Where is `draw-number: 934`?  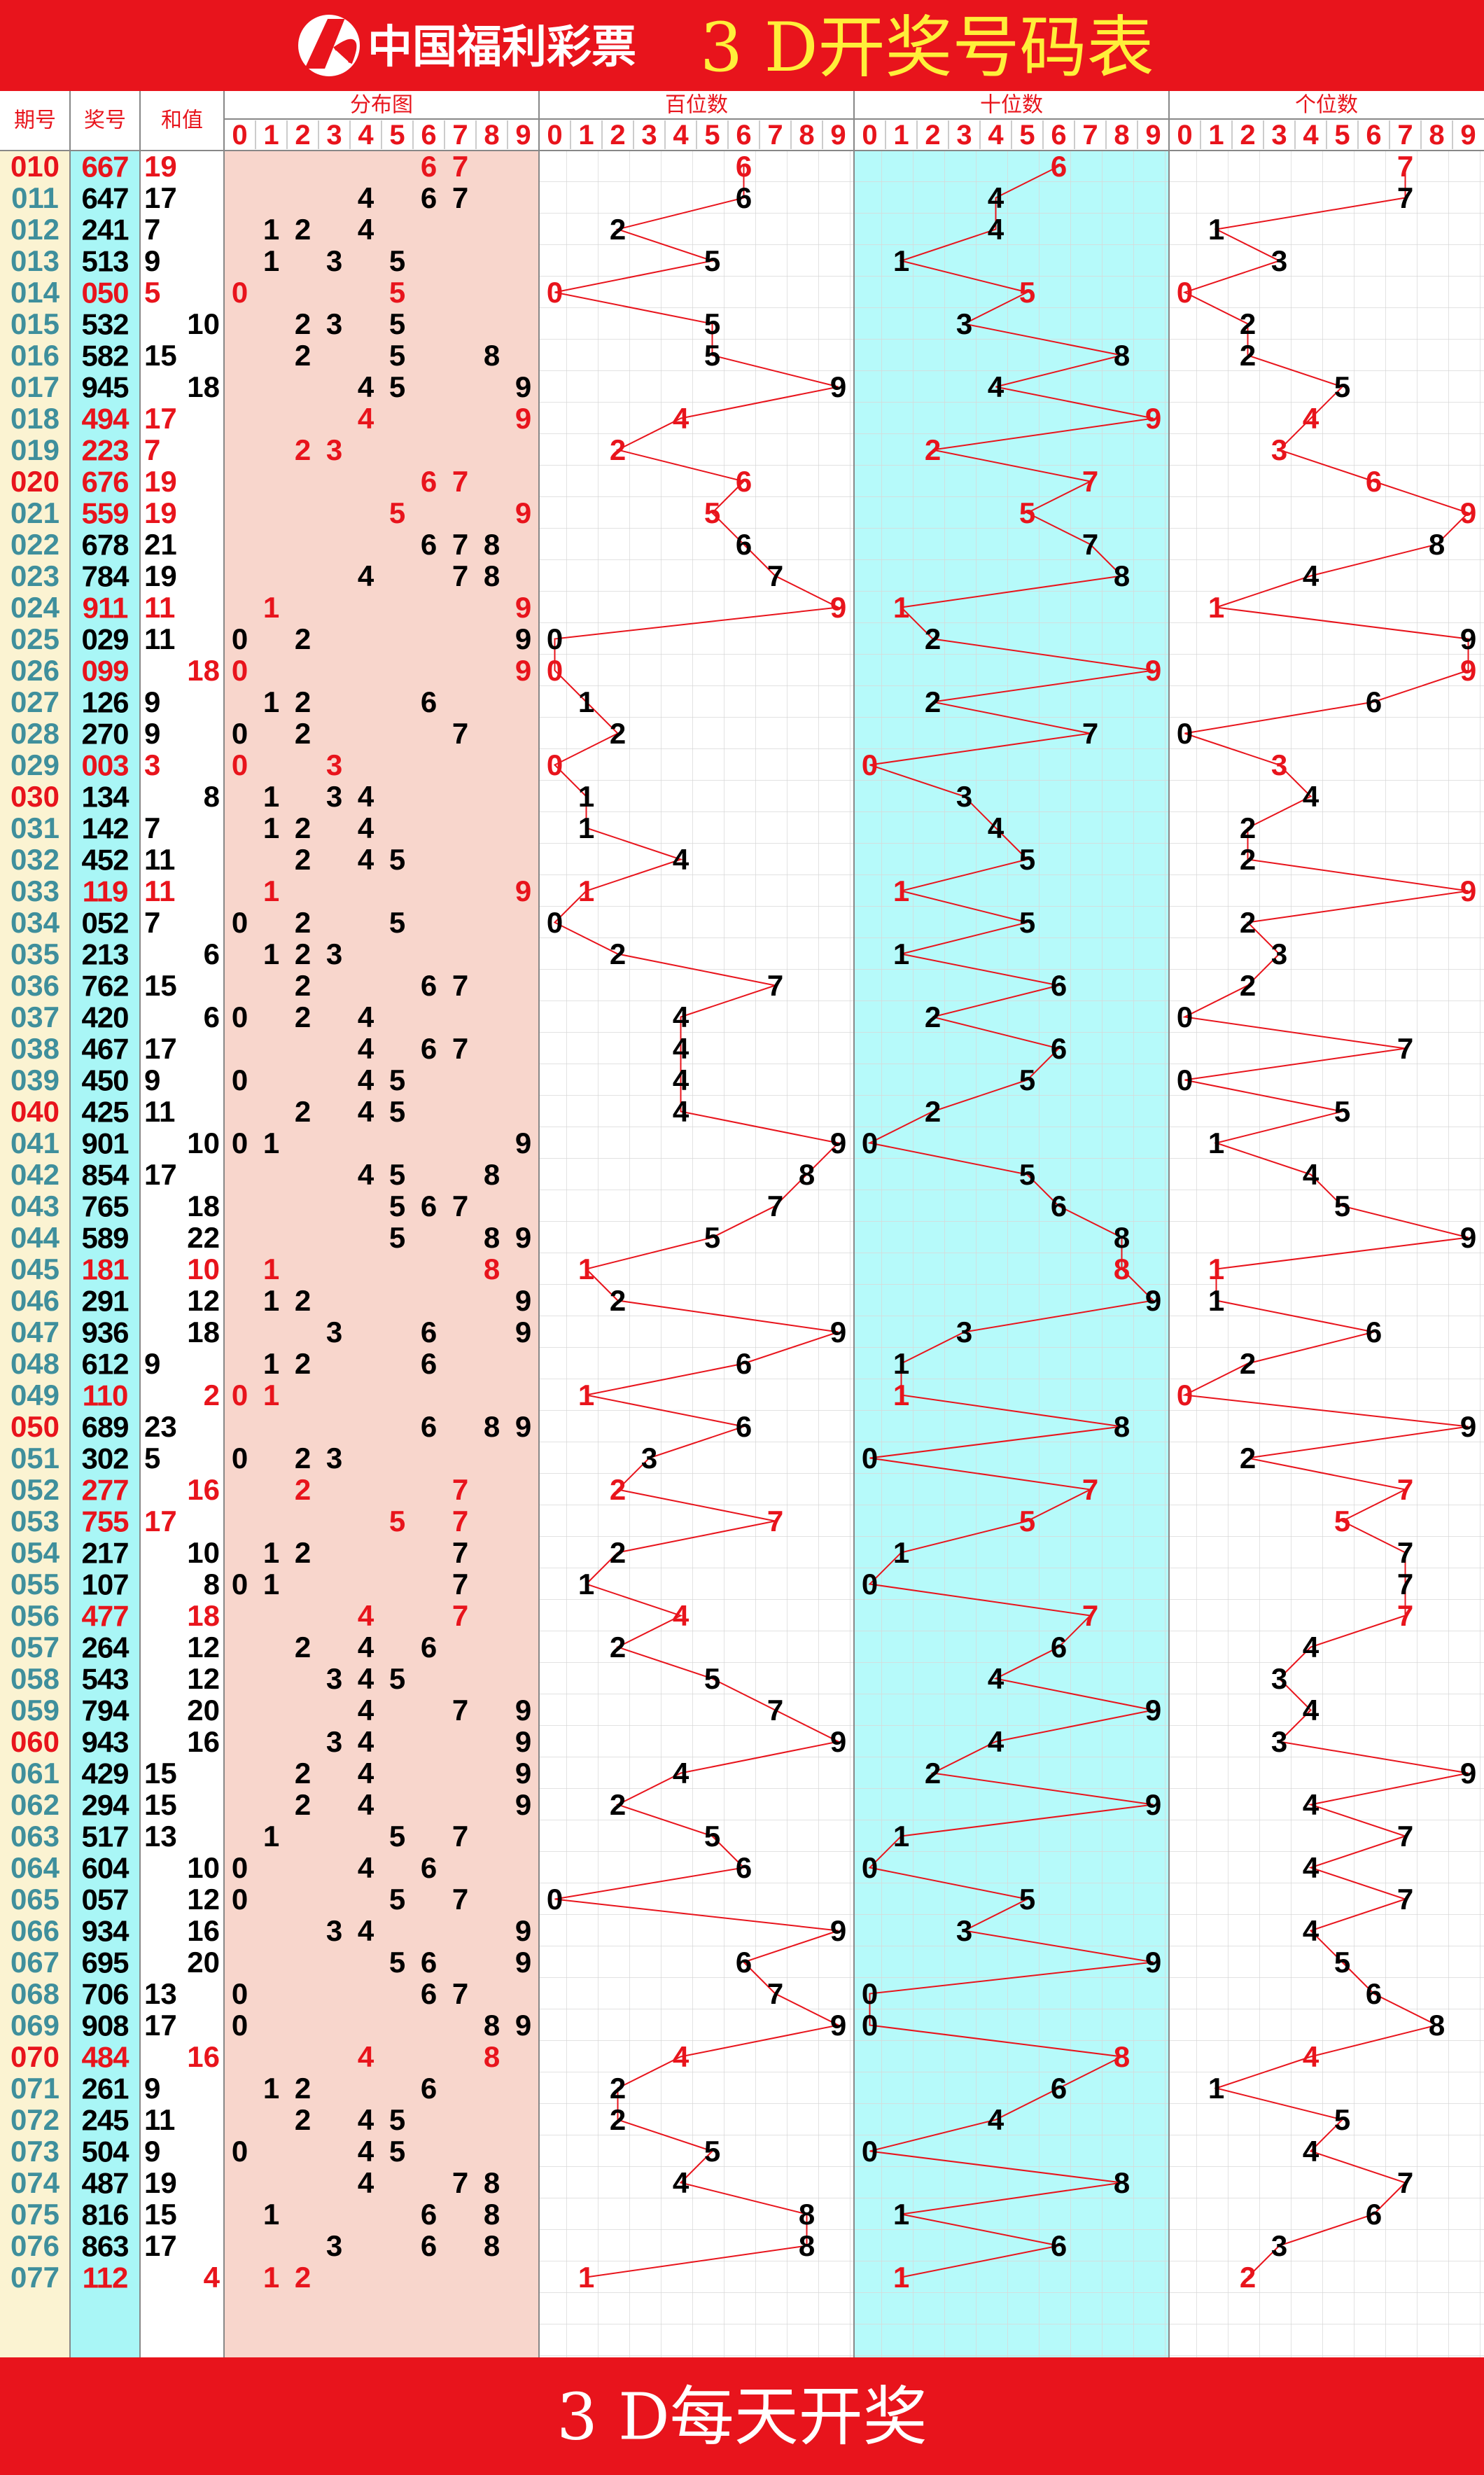
draw-number: 934 is located at coordinates (105, 1930).